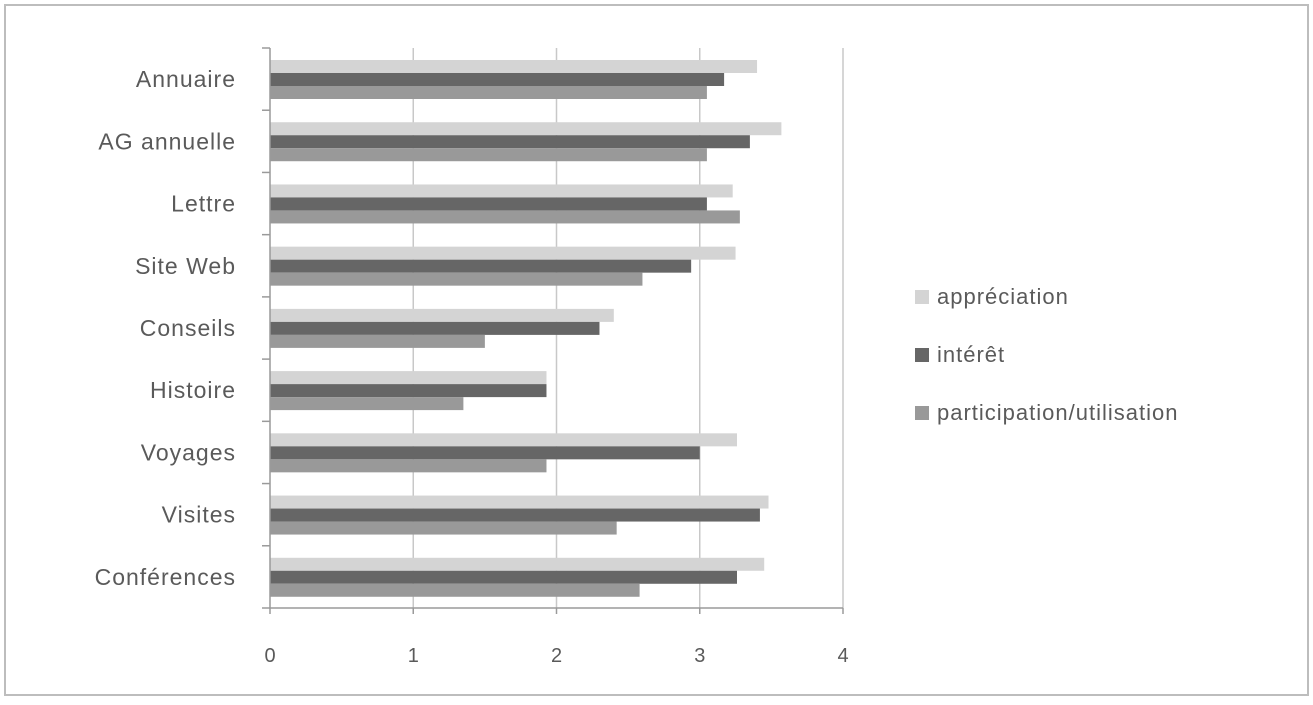  Describe the element at coordinates (199, 515) in the screenshot. I see `category-label: Visites` at that location.